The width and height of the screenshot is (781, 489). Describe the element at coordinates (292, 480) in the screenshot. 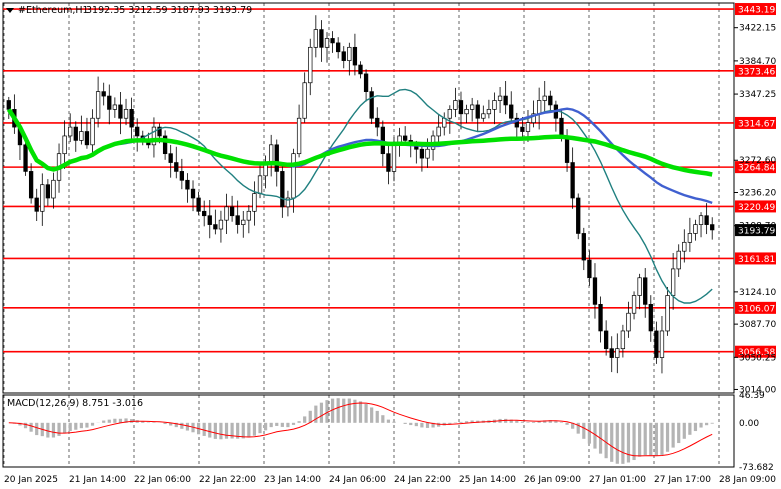

I see `time-tick-label: 23 Jan 14:00` at that location.